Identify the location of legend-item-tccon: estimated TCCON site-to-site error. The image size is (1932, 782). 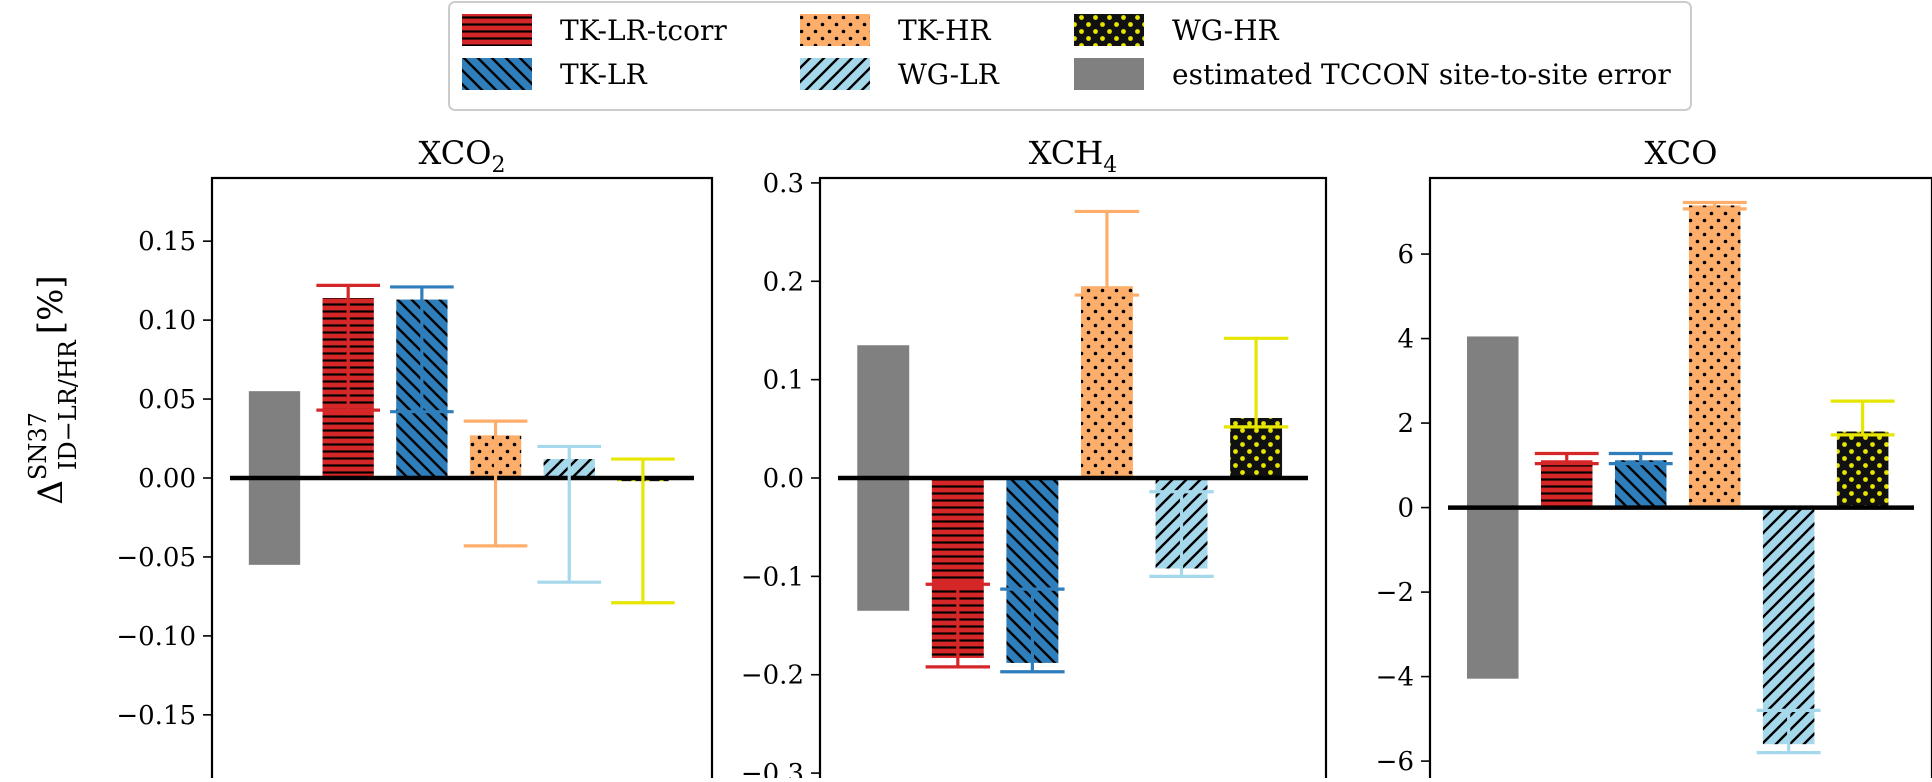
(1372, 74).